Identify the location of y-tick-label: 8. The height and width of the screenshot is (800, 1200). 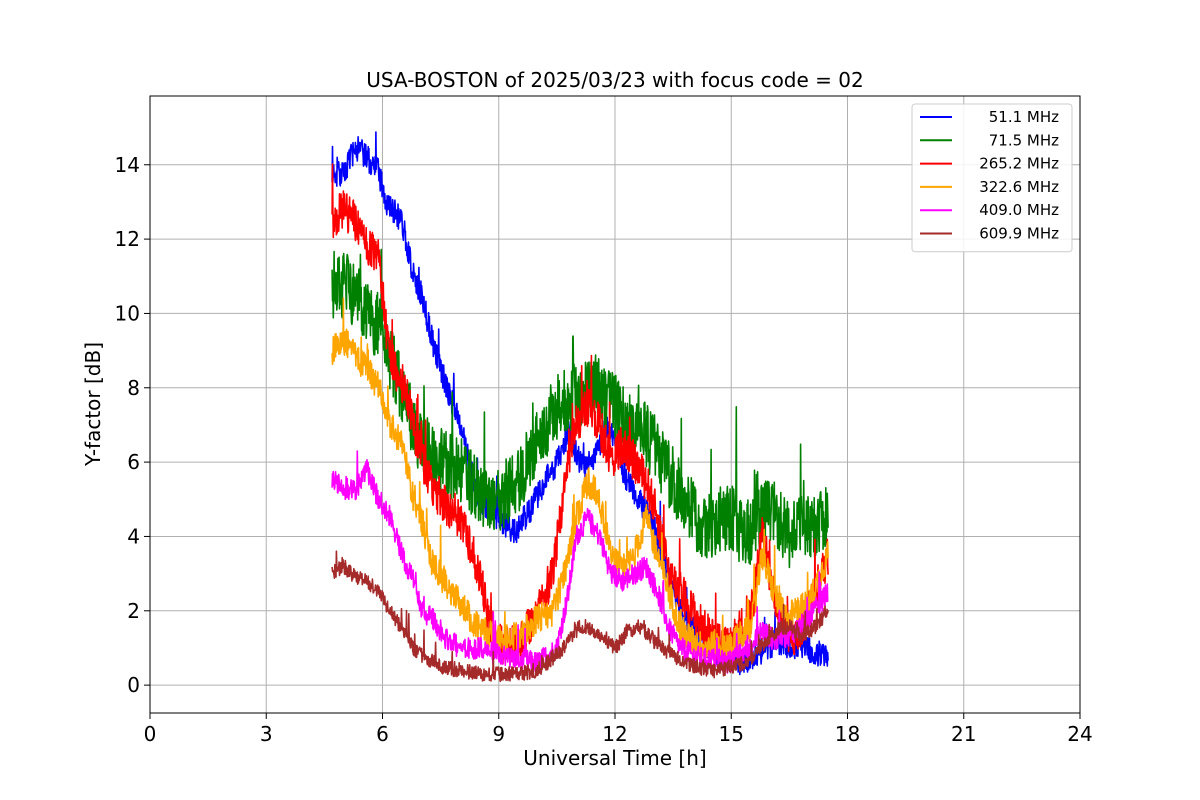
(133, 388).